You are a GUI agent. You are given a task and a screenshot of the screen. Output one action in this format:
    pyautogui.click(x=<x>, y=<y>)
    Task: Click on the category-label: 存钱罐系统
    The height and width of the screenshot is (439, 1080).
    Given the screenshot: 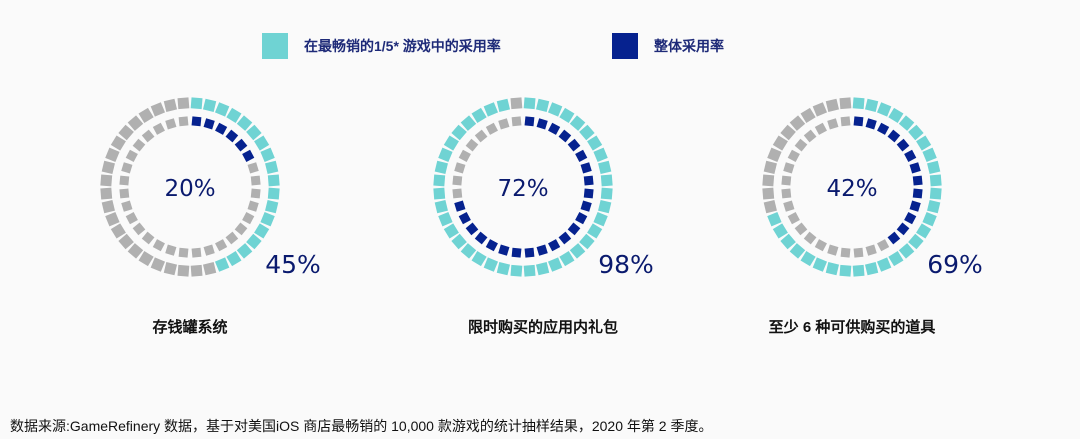 What is the action you would take?
    pyautogui.click(x=190, y=327)
    